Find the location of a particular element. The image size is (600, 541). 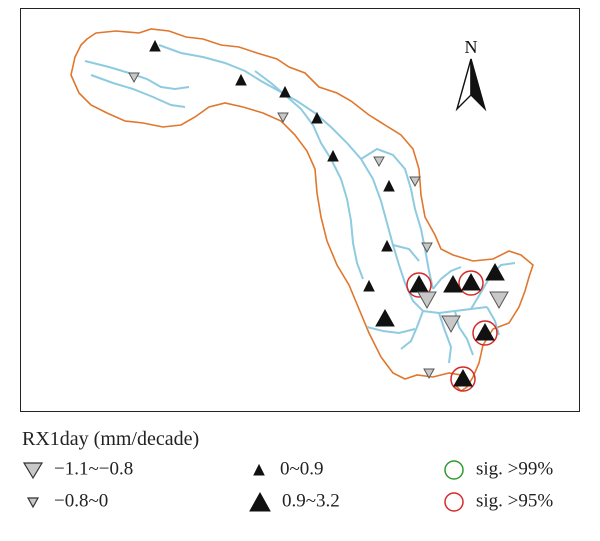

legend-item-sig-99: sig. >99% is located at coordinates (497, 469).